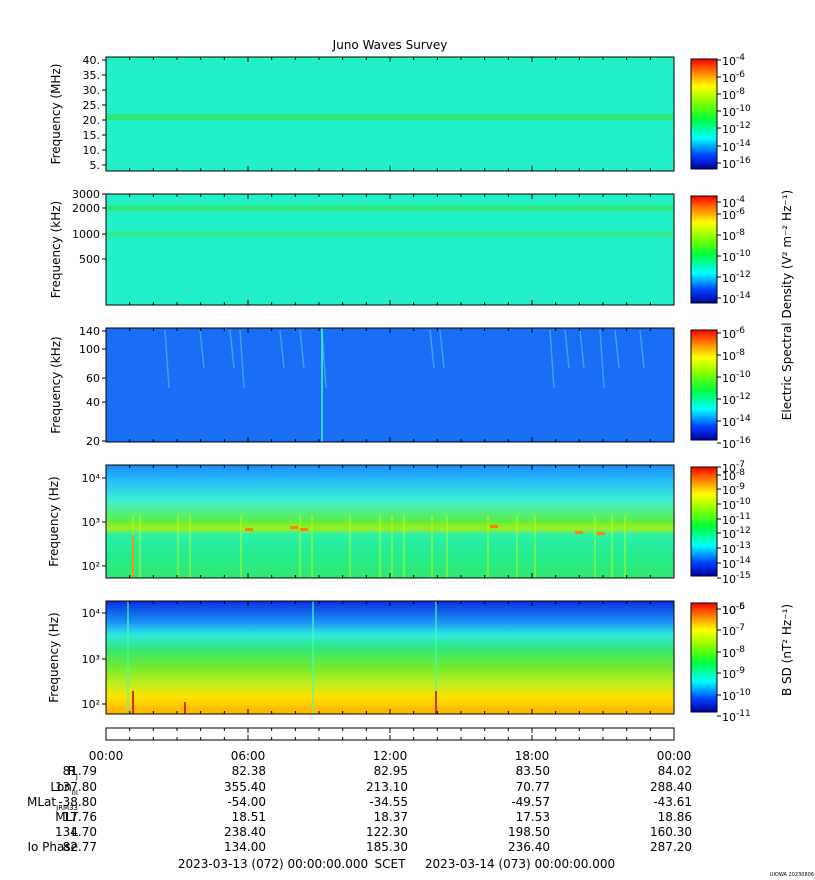 This screenshot has width=815, height=880. I want to click on y-tick-label: 140, so click(89, 331).